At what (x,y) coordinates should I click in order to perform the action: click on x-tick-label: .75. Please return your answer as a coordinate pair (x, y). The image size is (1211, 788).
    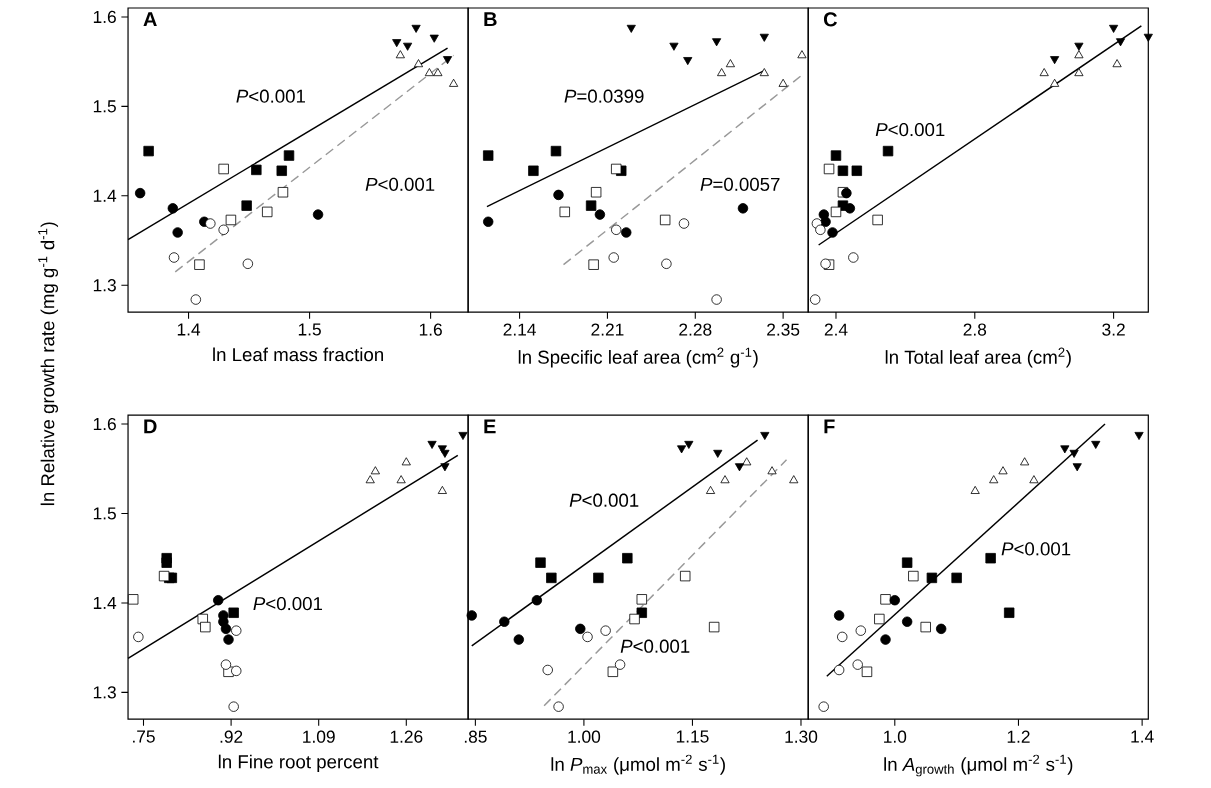
    Looking at the image, I should click on (144, 736).